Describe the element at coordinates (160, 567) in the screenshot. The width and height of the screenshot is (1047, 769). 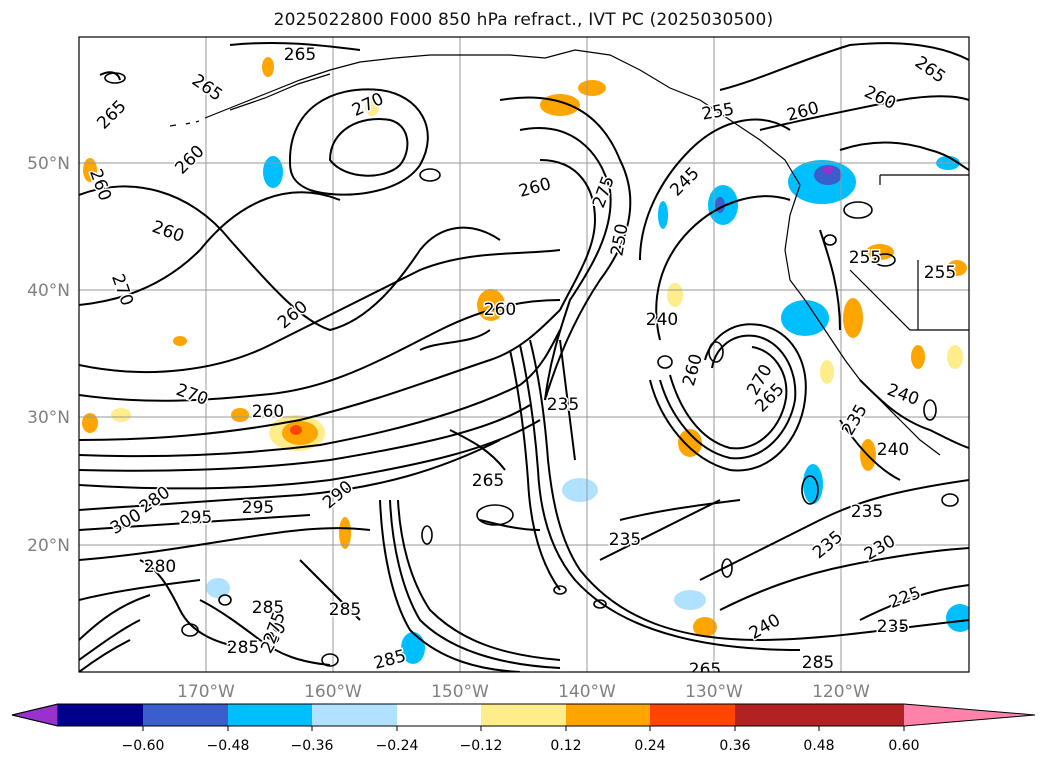
I see `contour-label: 280` at that location.